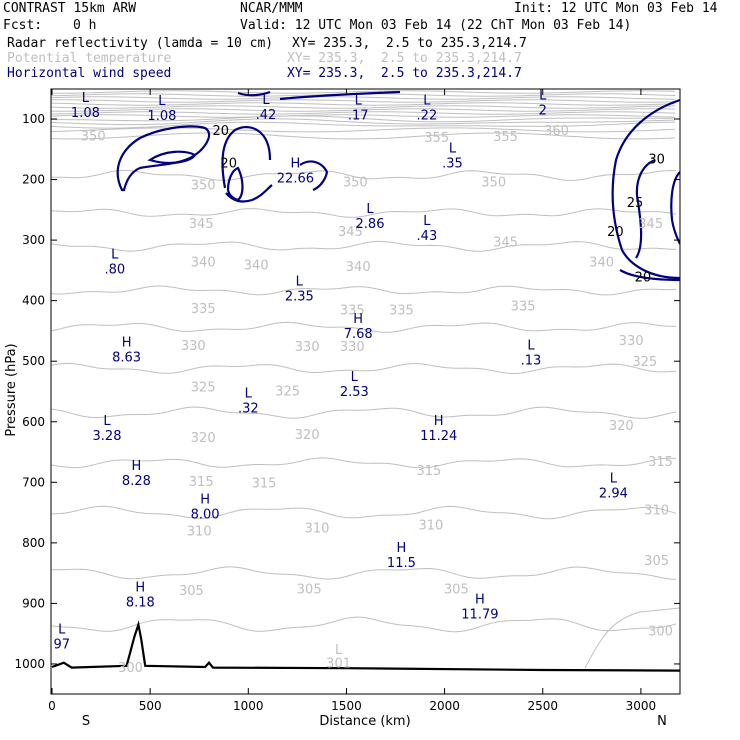  Describe the element at coordinates (404, 73) in the screenshot. I see `field-wind-xy: XY= 235.3, 2.5 to 235.3,214.7` at that location.